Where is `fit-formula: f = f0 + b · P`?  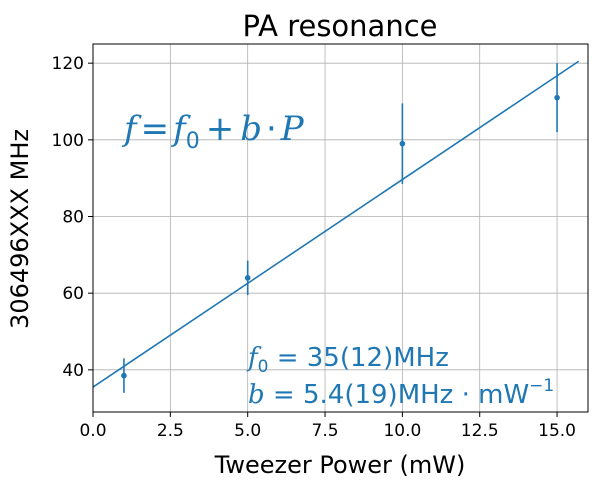
fit-formula: f = f0 + b · P is located at coordinates (213, 131).